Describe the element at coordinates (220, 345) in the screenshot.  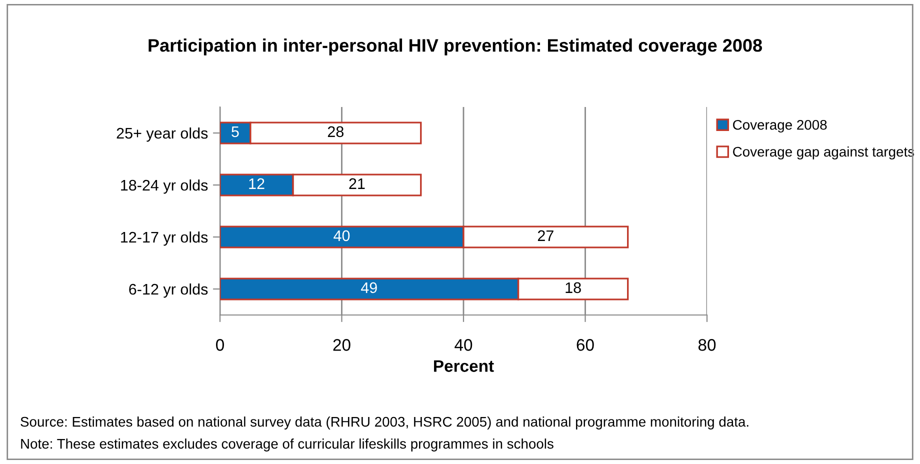
I see `x-tick-label: 0` at that location.